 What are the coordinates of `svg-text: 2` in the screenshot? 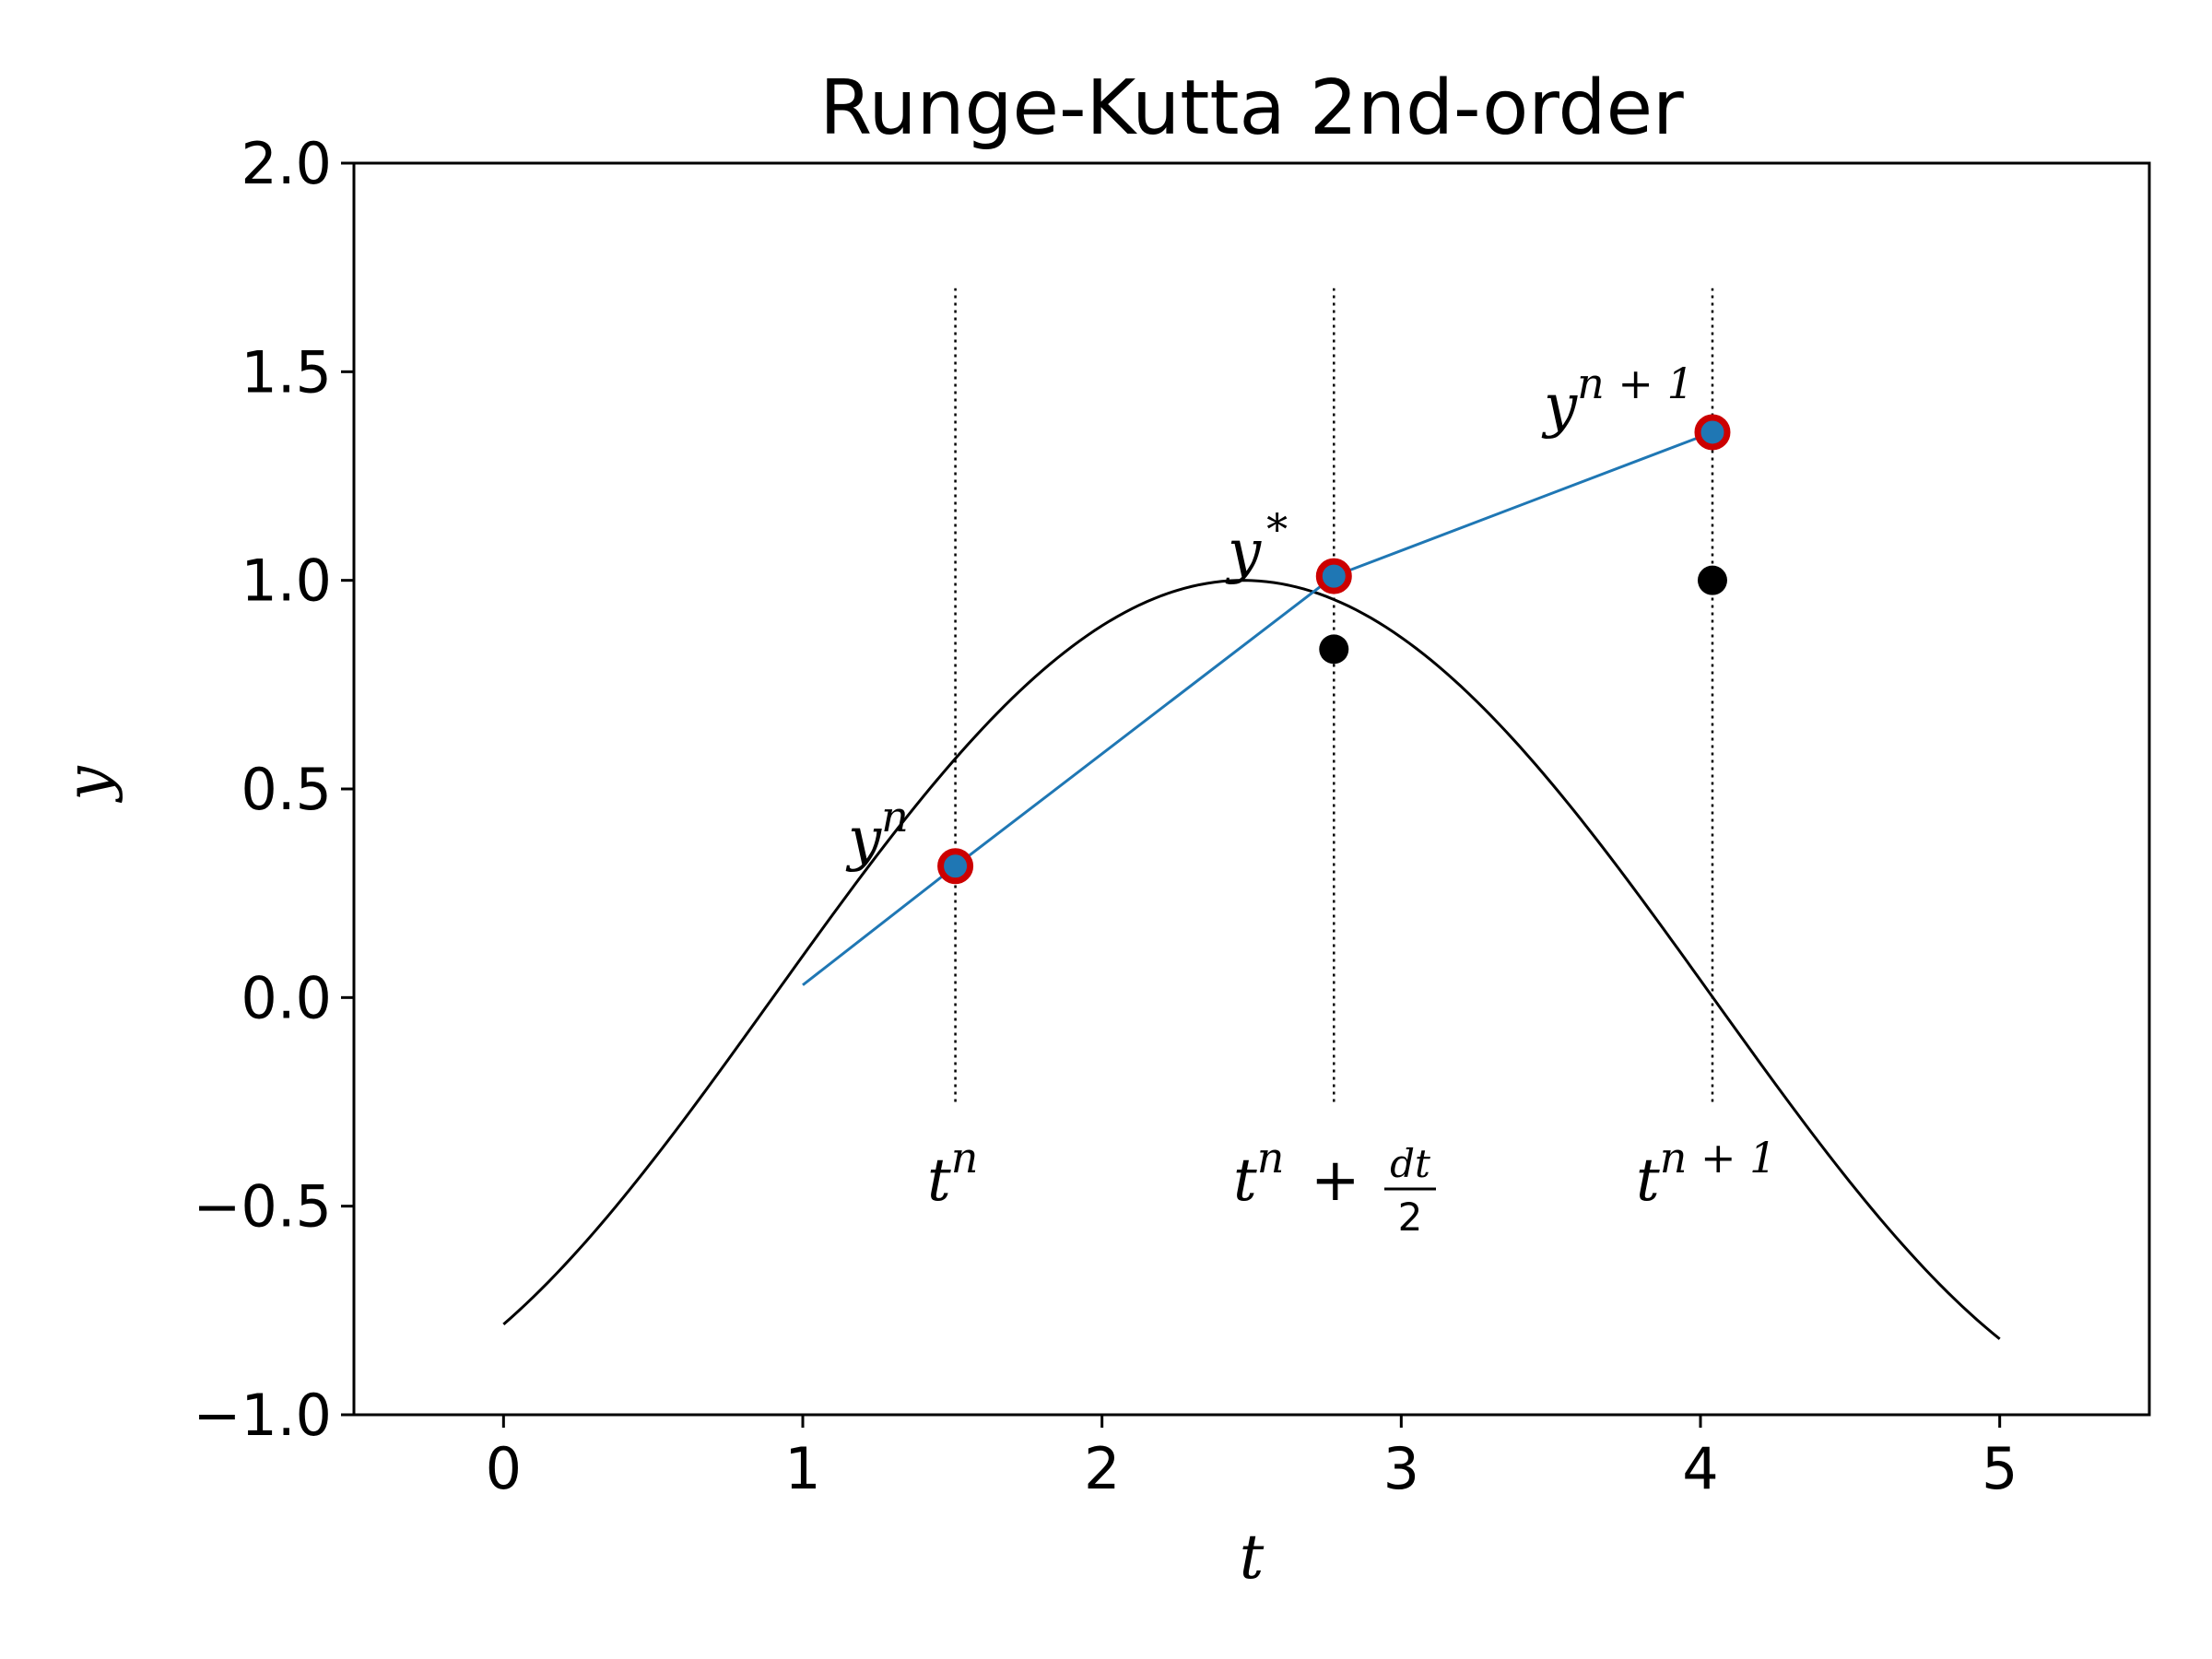 It's located at (1410, 1217).